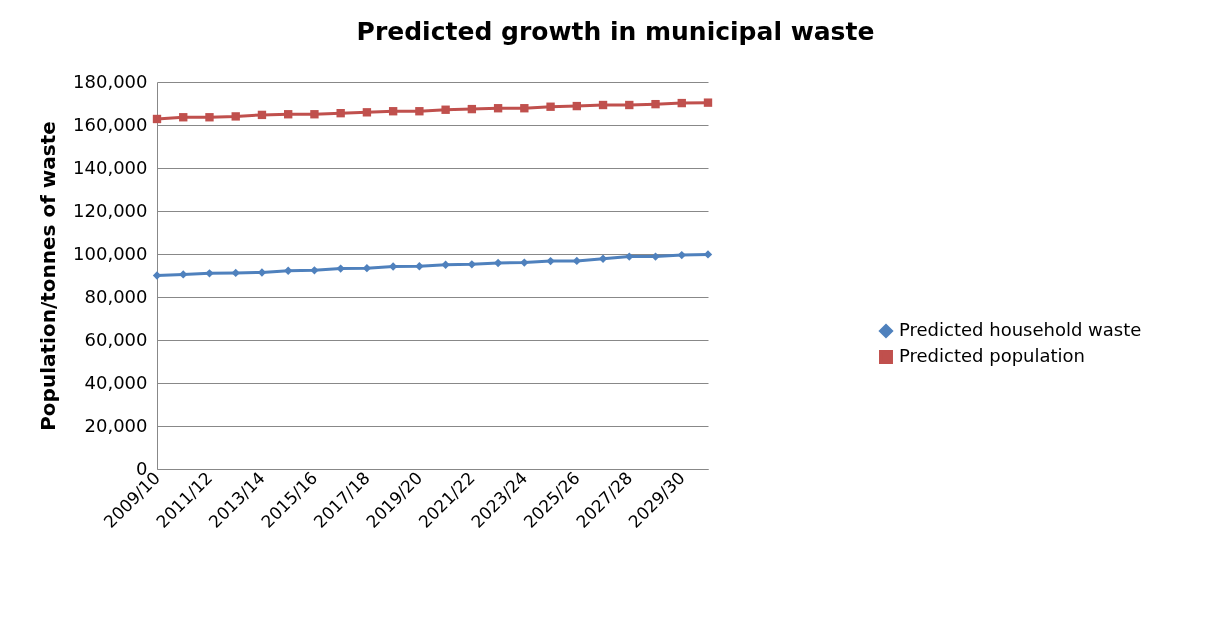 Image resolution: width=1224 pixels, height=619 pixels. What do you see at coordinates (110, 210) in the screenshot?
I see `y-tick-label: 120,000` at bounding box center [110, 210].